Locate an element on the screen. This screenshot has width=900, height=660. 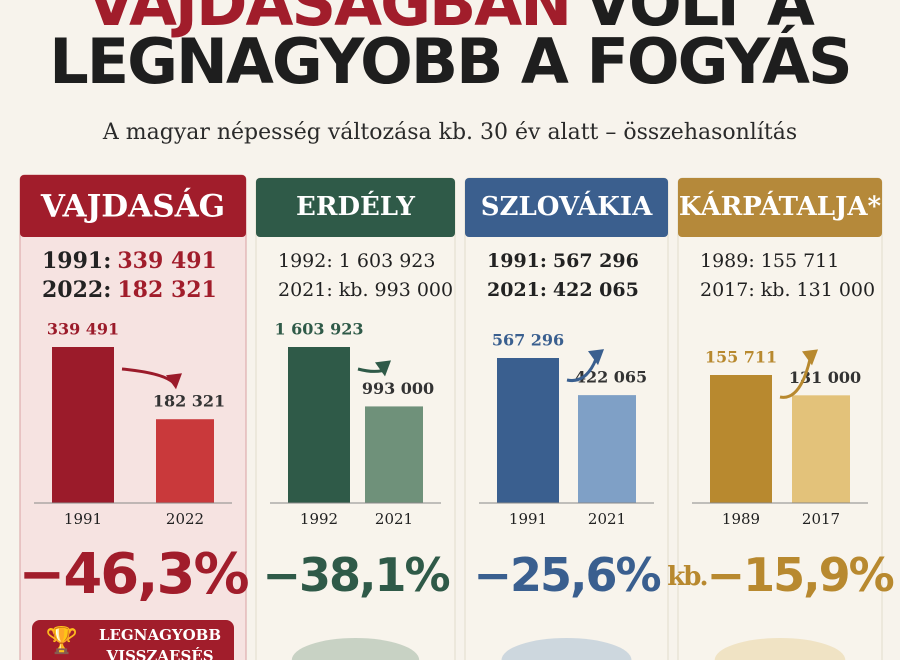
text-part: VAJDASÁGBAN is located at coordinates (328, 20).